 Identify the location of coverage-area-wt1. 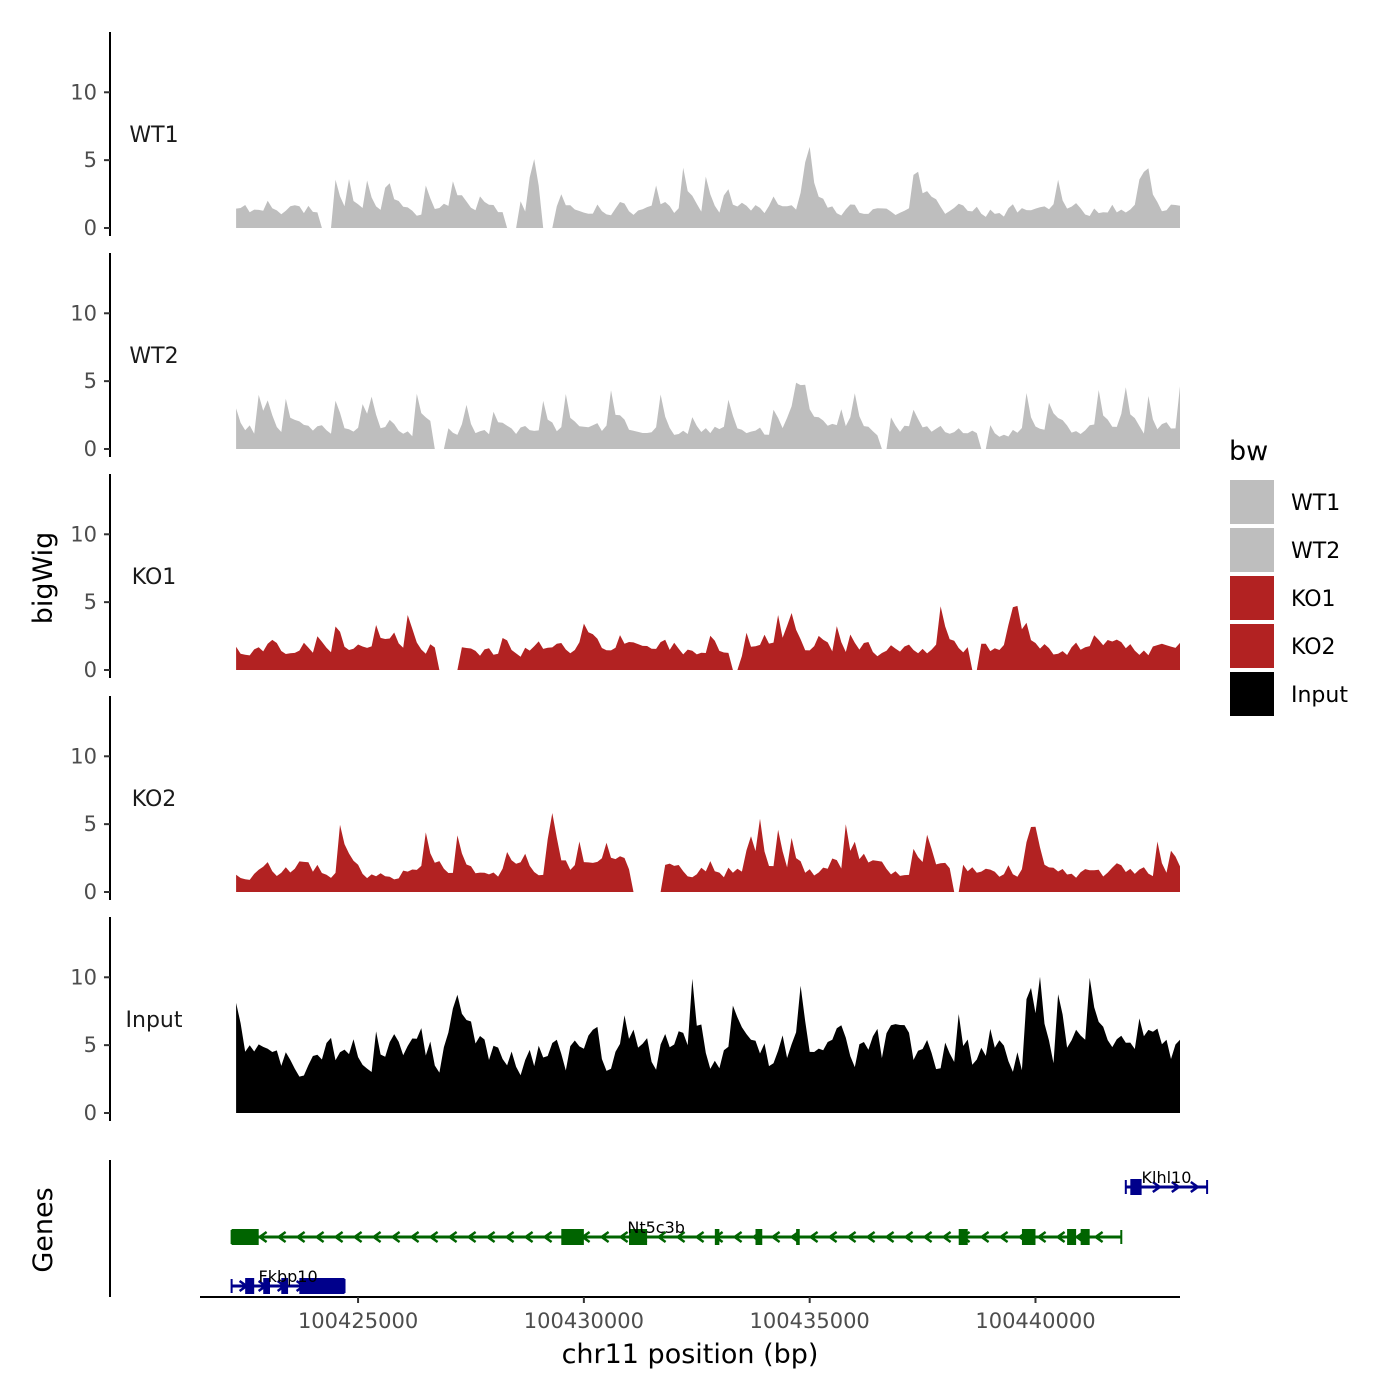
(708, 187).